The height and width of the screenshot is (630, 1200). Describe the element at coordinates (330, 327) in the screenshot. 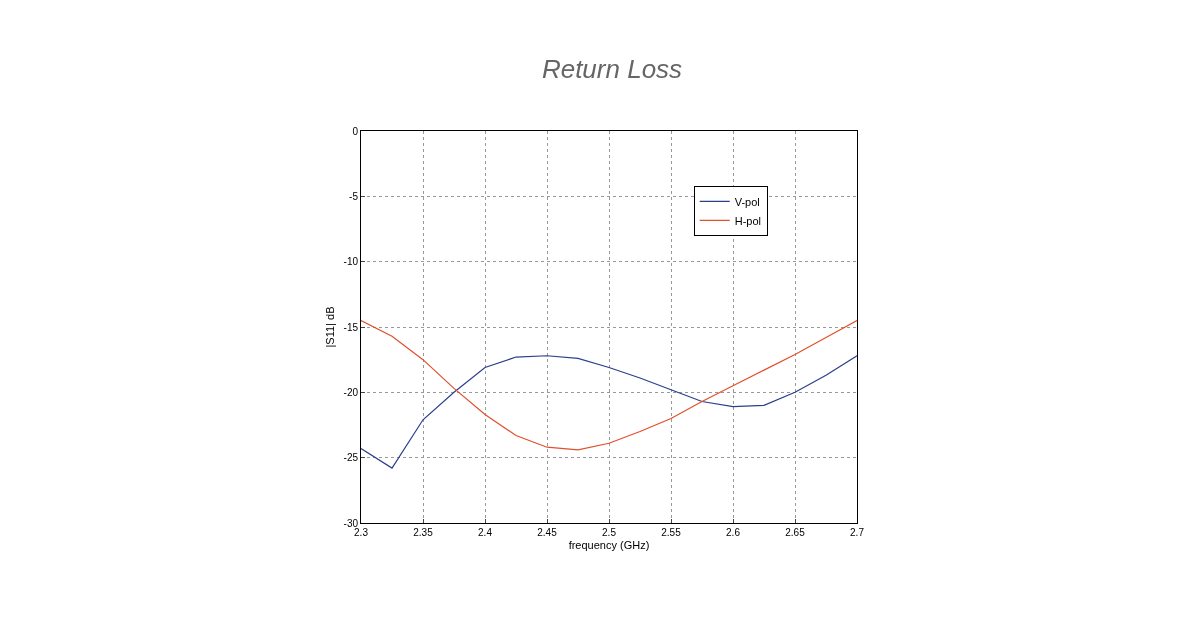

I see `y-axis-title: |S11| dB` at that location.